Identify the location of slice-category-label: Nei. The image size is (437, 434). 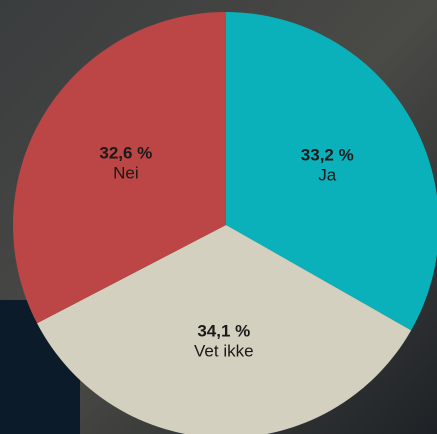
(126, 173).